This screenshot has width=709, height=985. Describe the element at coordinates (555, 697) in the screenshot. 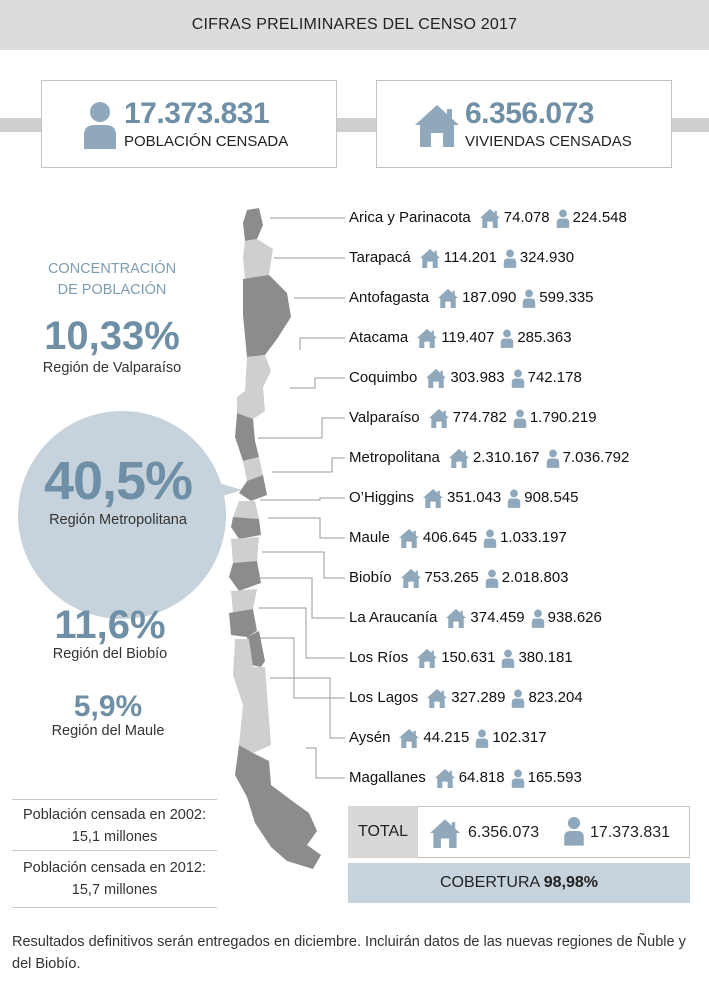

I see `region-poblacion: 823.204` at that location.